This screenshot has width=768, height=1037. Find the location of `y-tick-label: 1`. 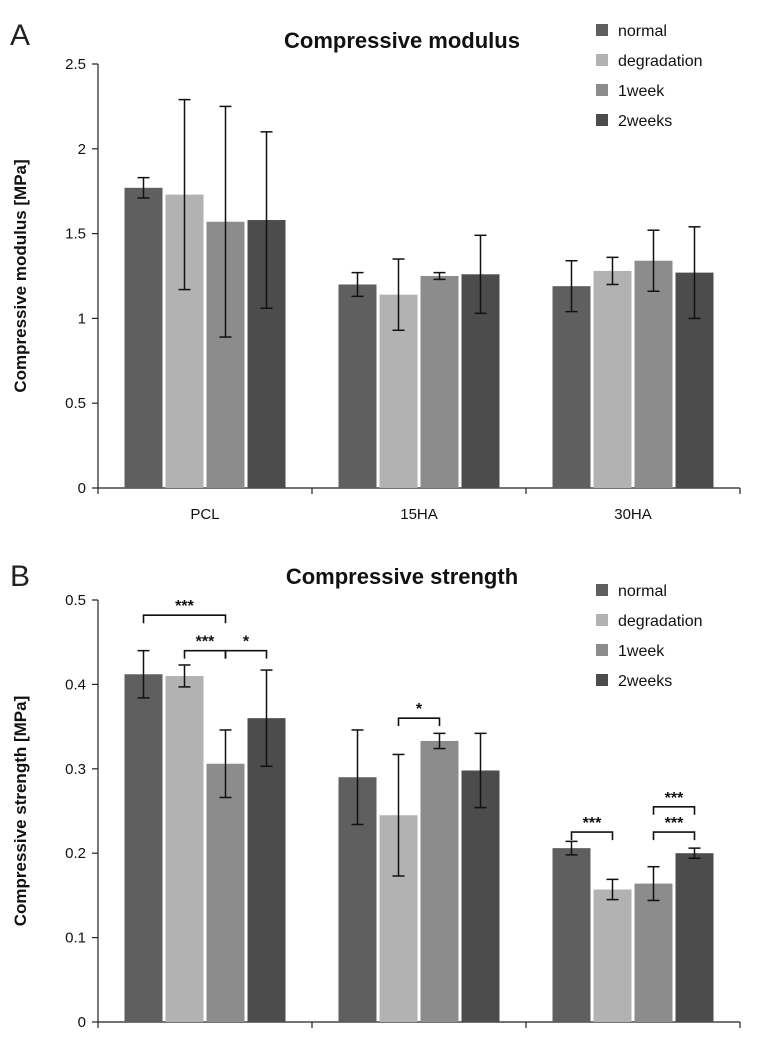

y-tick-label: 1 is located at coordinates (82, 318).